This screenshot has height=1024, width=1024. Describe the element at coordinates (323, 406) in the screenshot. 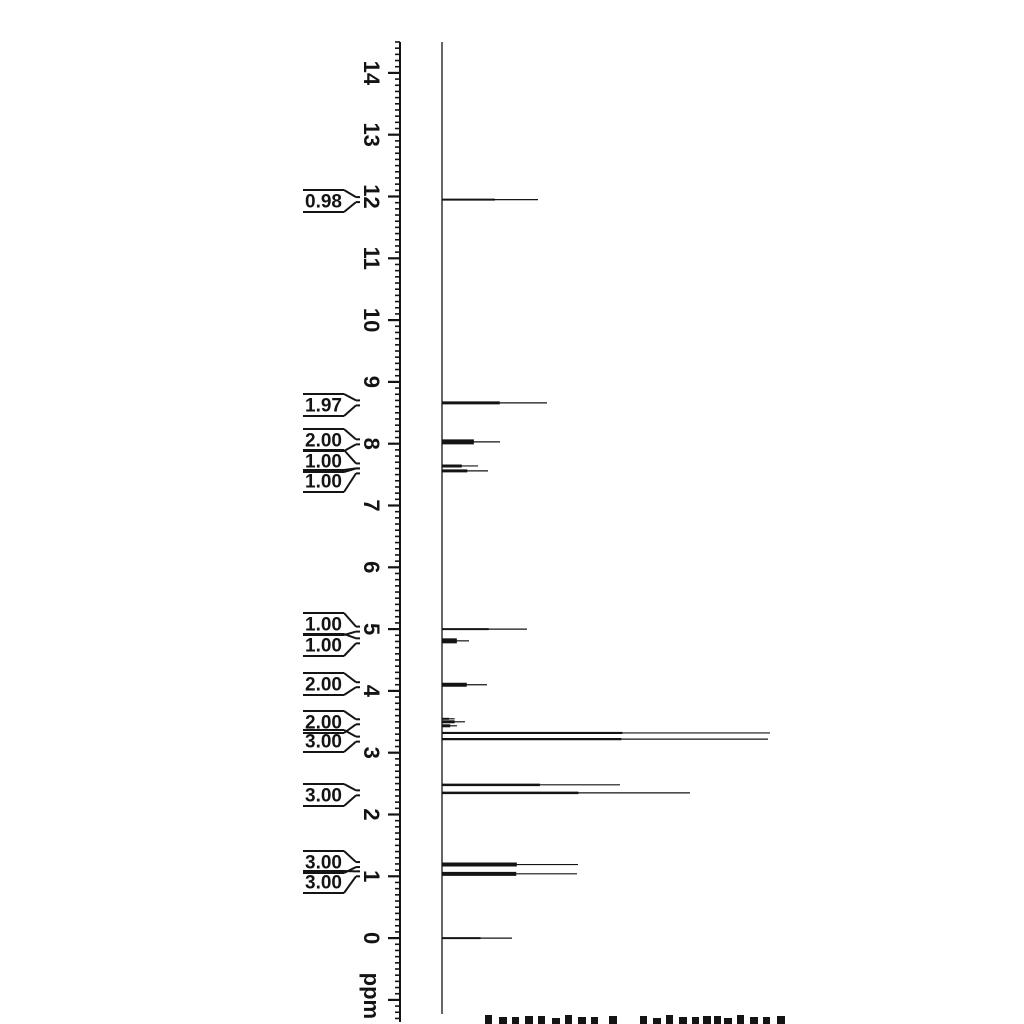

I see `integral-value: 1.97` at that location.